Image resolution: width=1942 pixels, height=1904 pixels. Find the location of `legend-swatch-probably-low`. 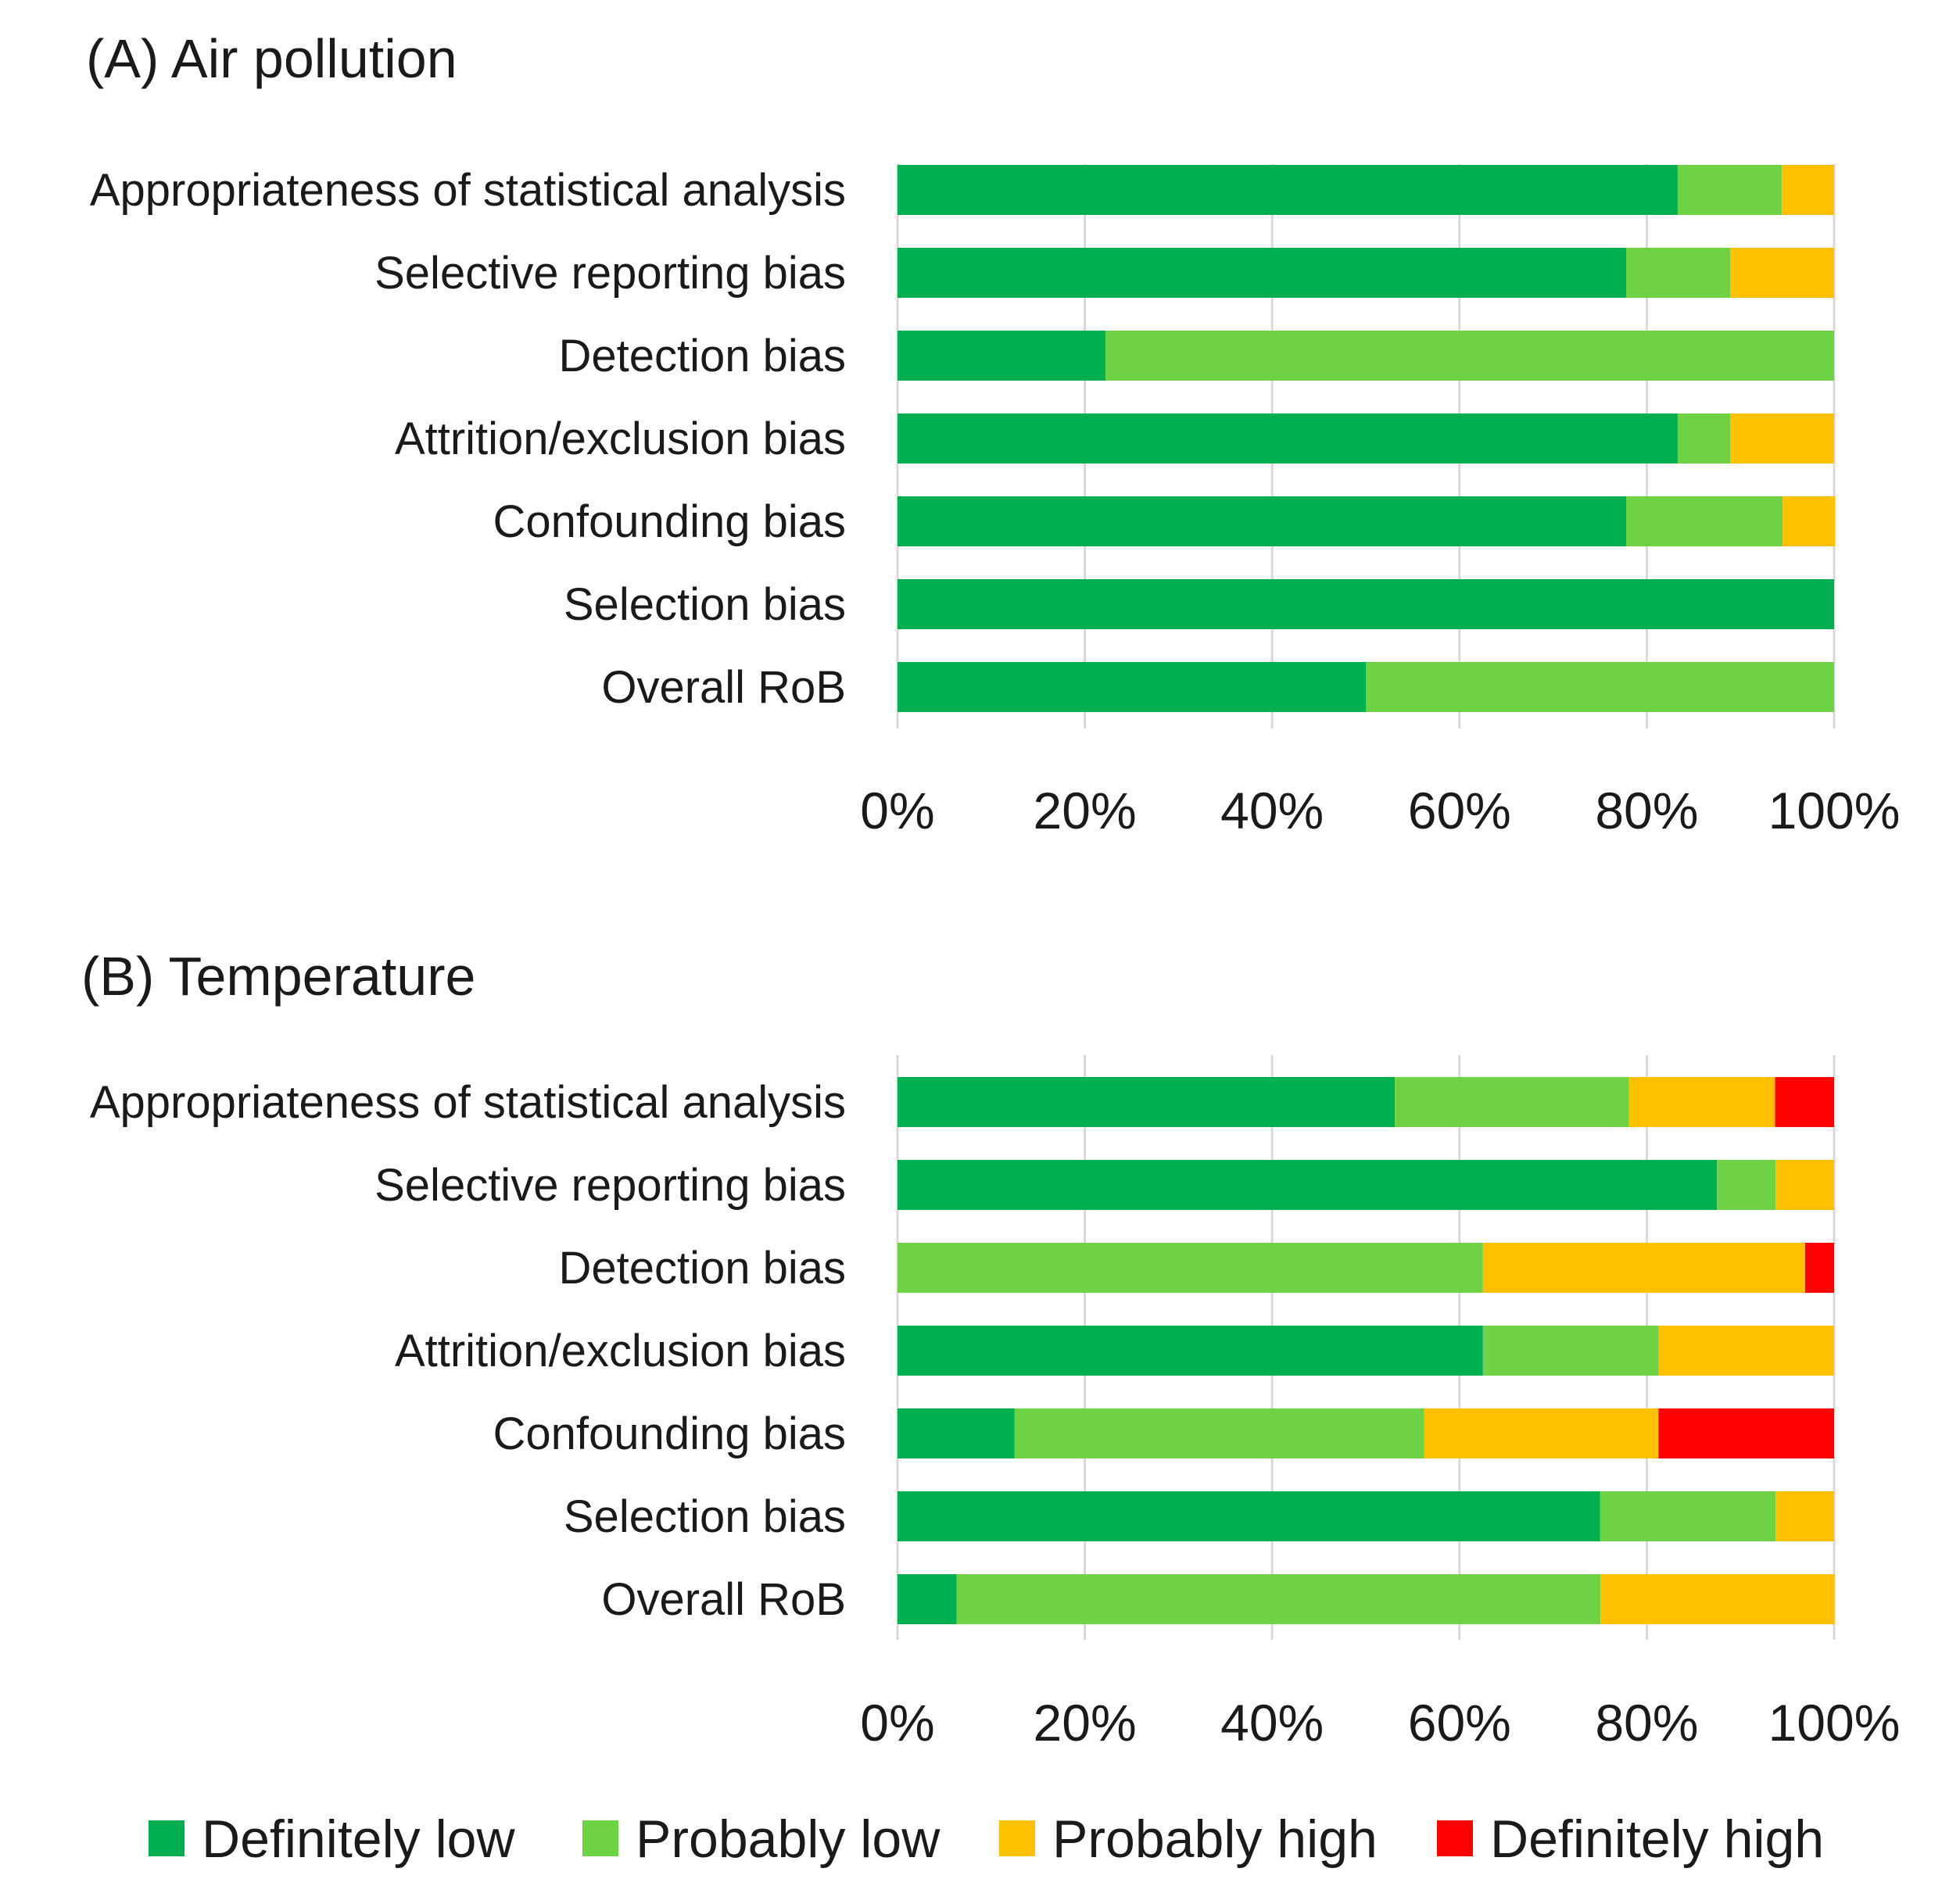

legend-swatch-probably-low is located at coordinates (600, 1838).